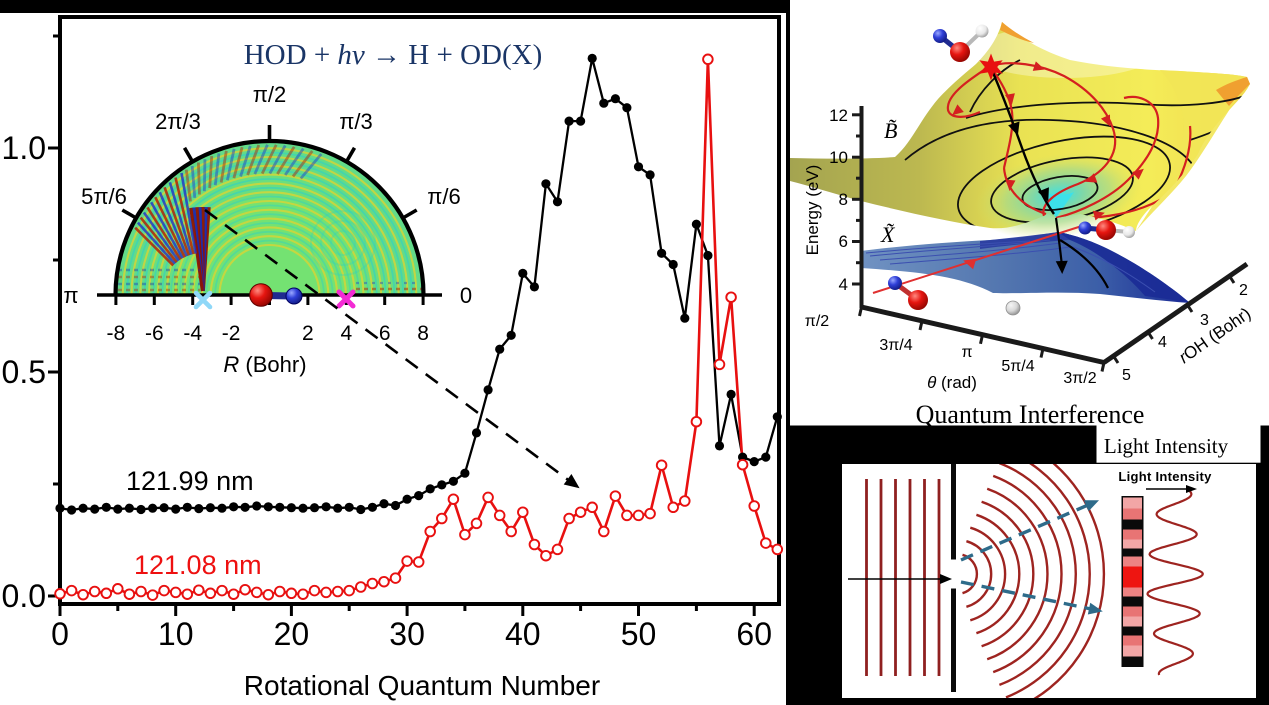  I want to click on svg-text: 5, so click(1126, 375).